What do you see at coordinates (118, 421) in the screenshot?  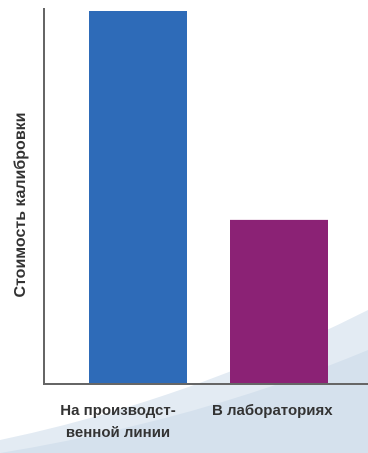 I see `x-tick-label-production-line: На производст- венной линии` at bounding box center [118, 421].